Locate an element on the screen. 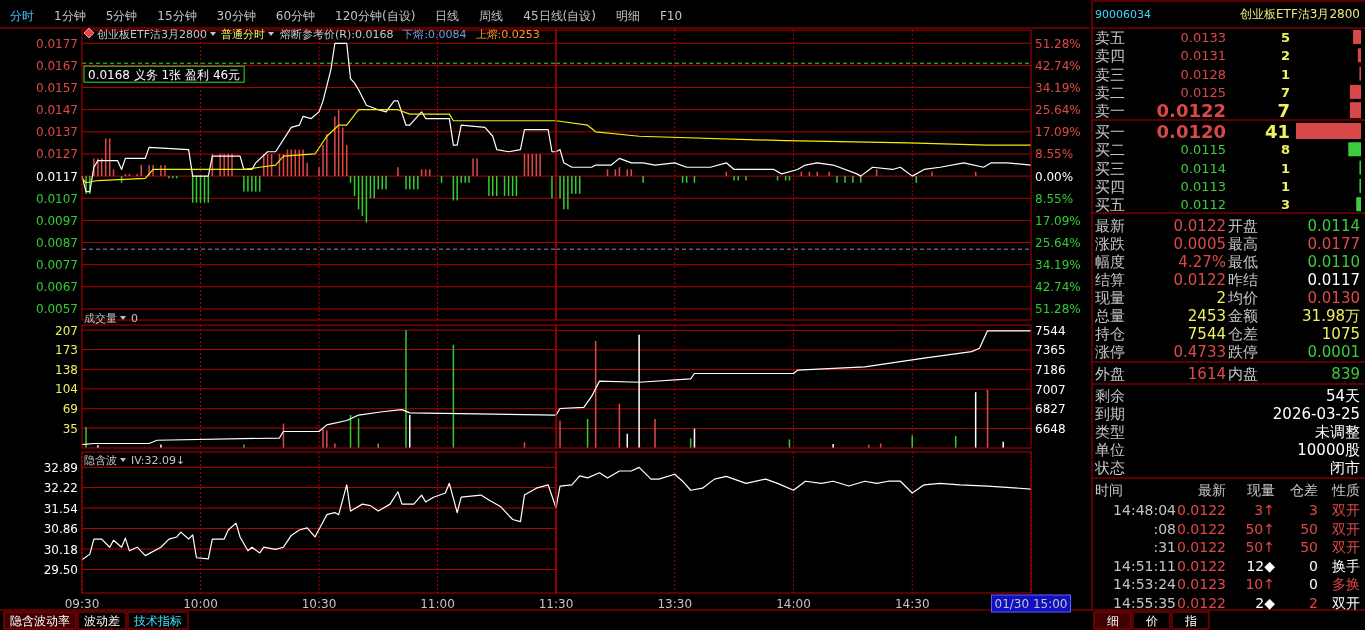 The width and height of the screenshot is (1365, 630). text: 涨停 is located at coordinates (1110, 352).